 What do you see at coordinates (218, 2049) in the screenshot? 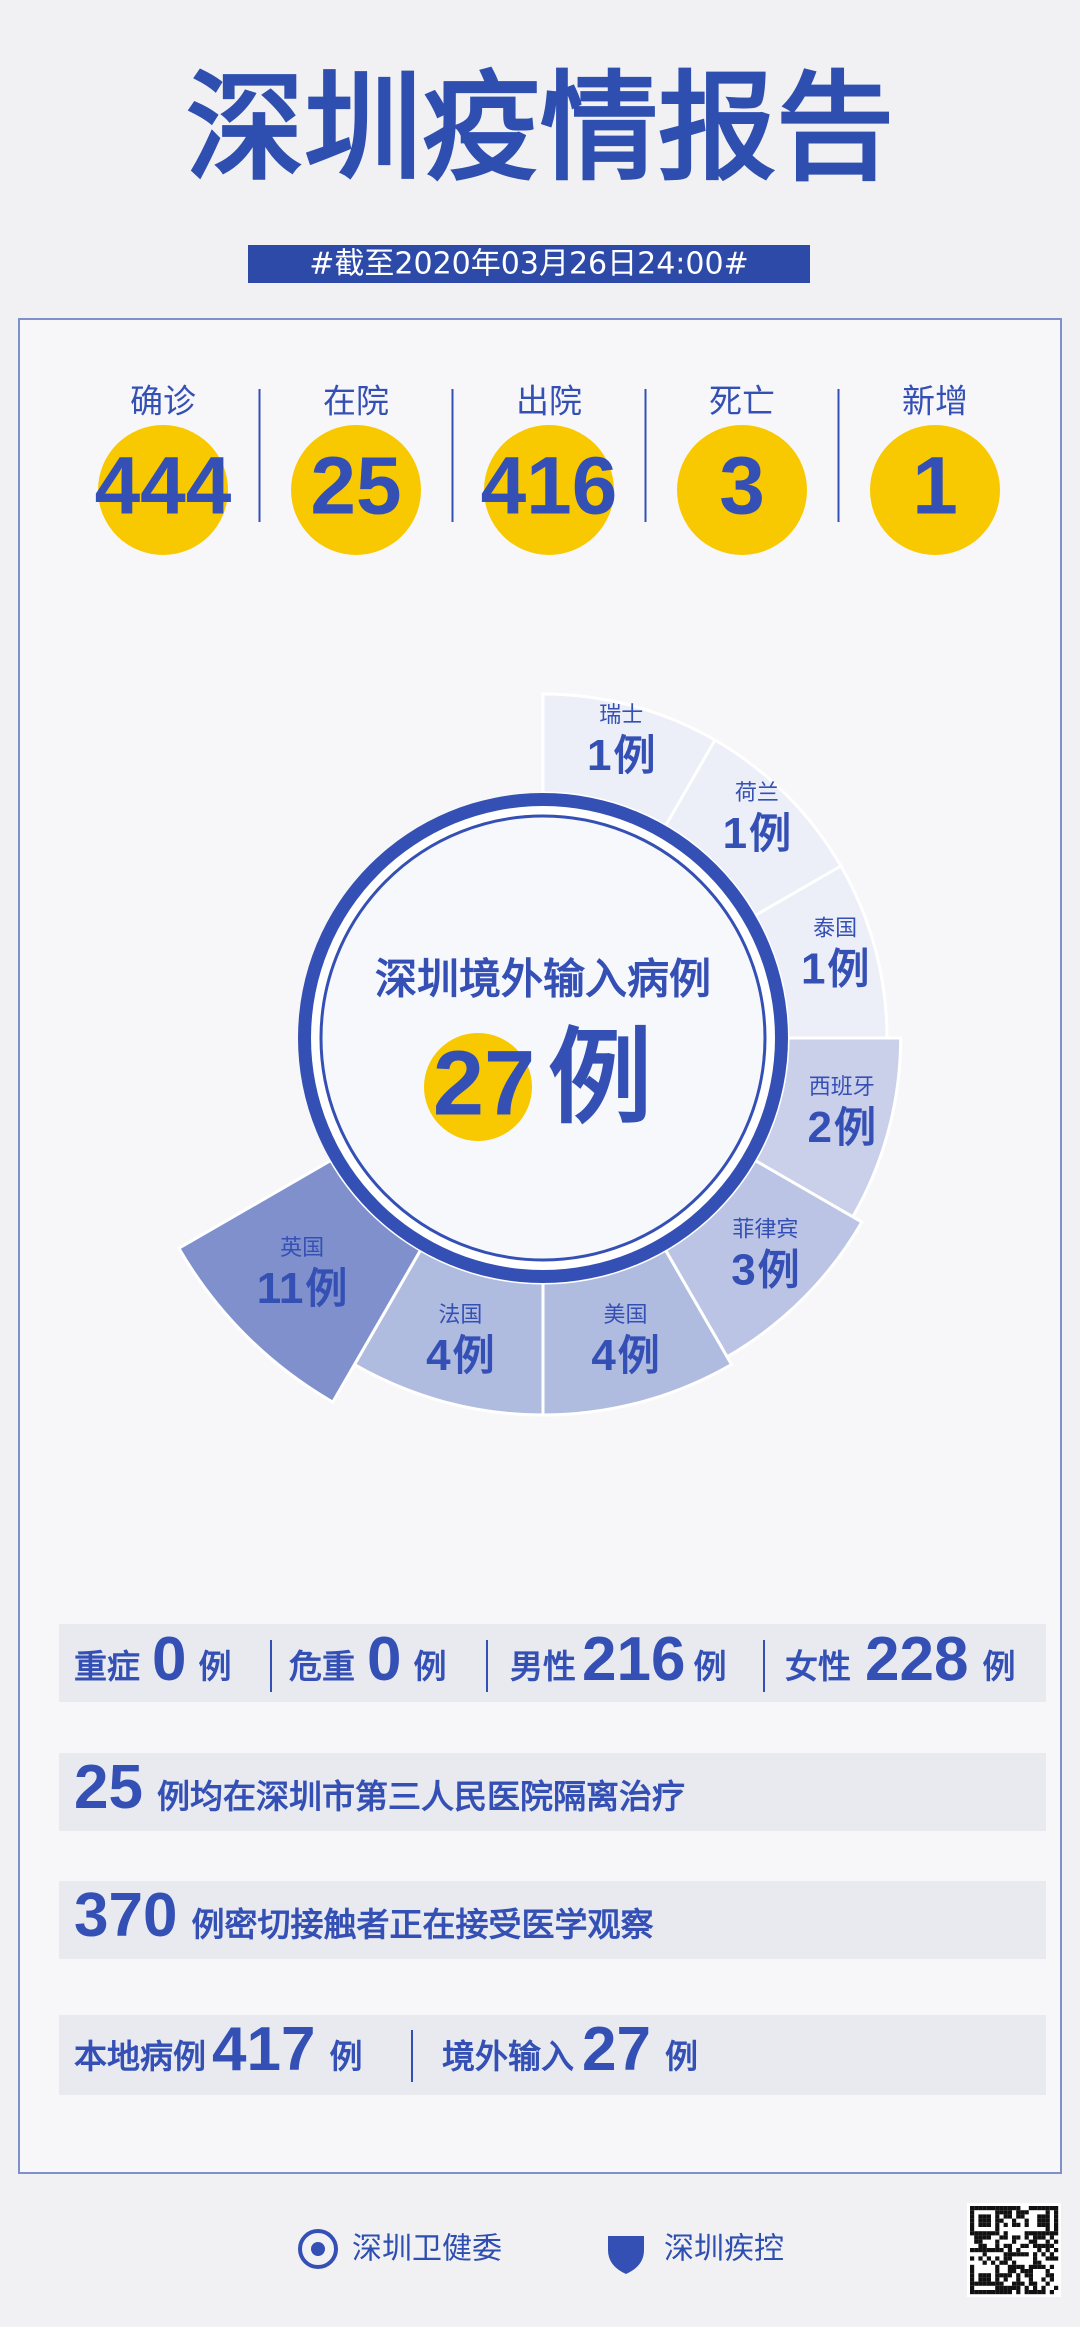
I see `local: 本地病例417 例` at bounding box center [218, 2049].